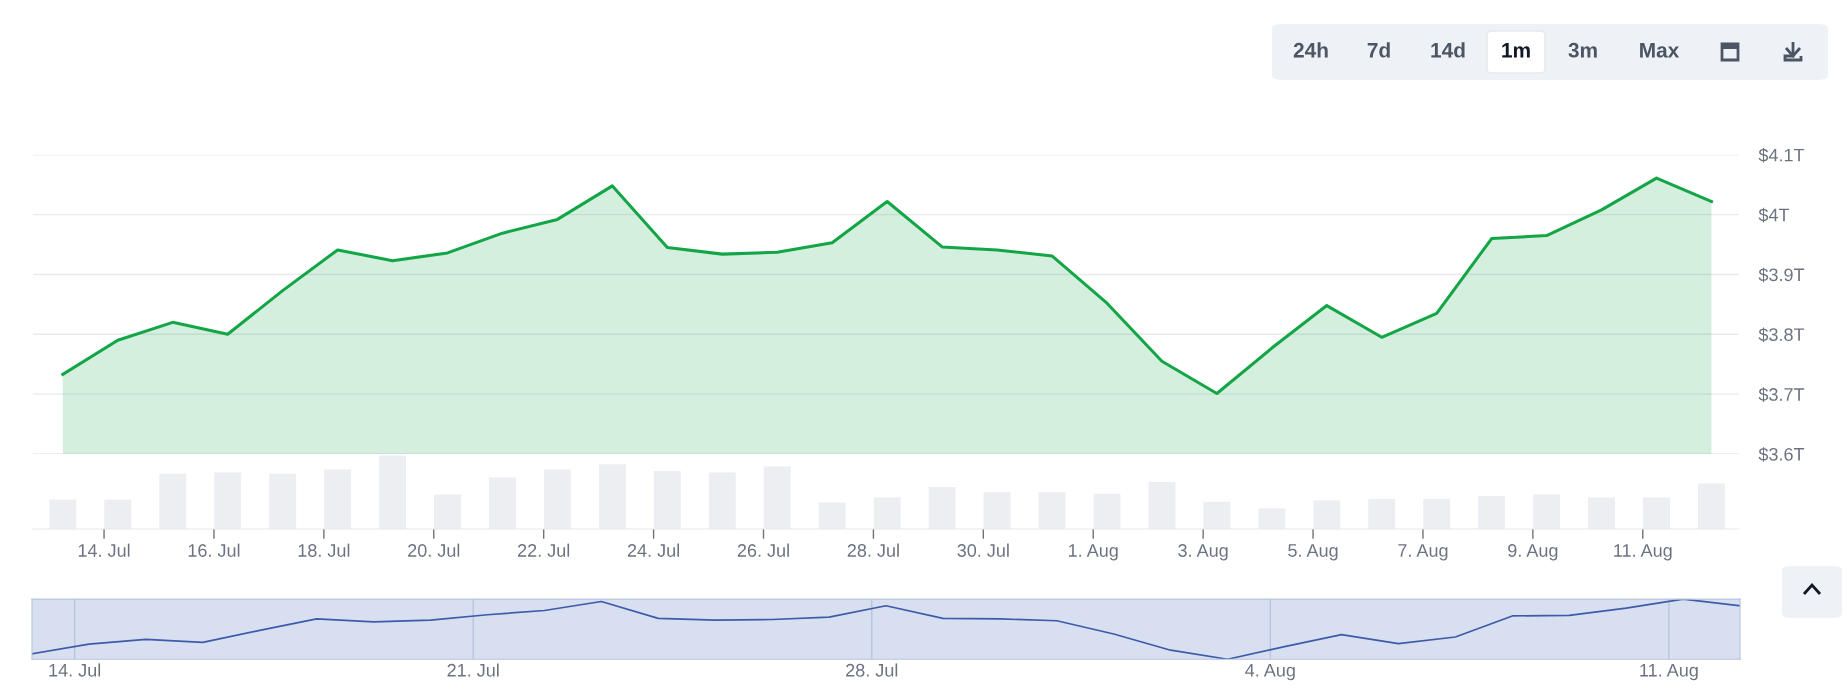 The width and height of the screenshot is (1847, 691). I want to click on x-tick-label: 24. Jul, so click(653, 550).